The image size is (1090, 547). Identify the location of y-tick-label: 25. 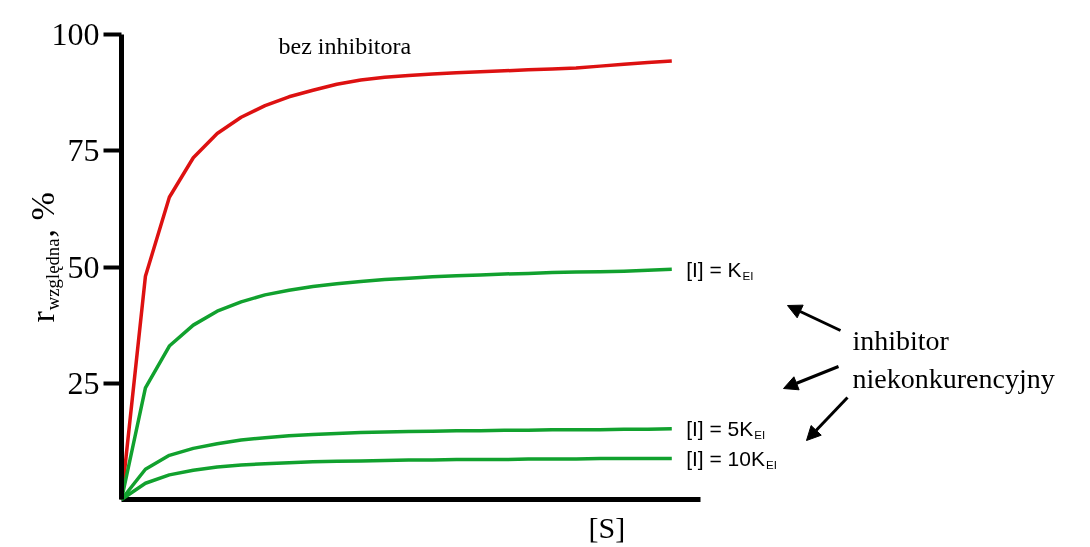
(83, 382).